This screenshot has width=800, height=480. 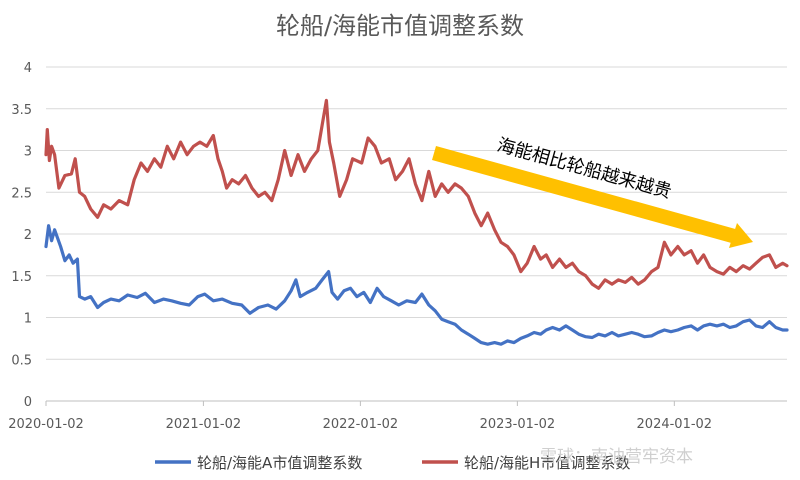 I want to click on y-tick-label: 0.5, so click(x=21, y=360).